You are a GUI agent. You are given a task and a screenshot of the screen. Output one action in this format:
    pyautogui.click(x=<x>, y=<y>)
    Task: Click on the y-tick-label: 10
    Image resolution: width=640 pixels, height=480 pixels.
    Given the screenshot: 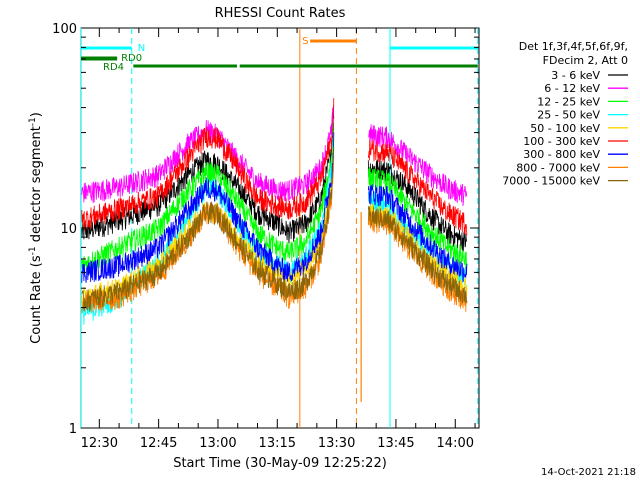 What is the action you would take?
    pyautogui.click(x=68, y=229)
    